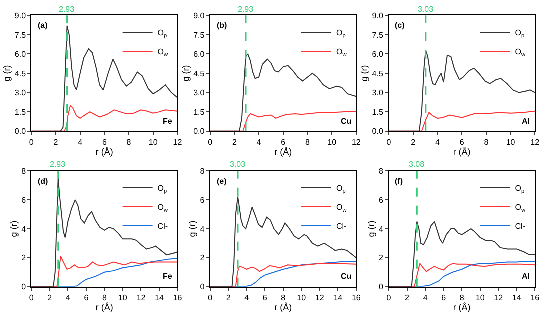  What do you see at coordinates (43, 181) in the screenshot?
I see `annotation: (d)` at bounding box center [43, 181].